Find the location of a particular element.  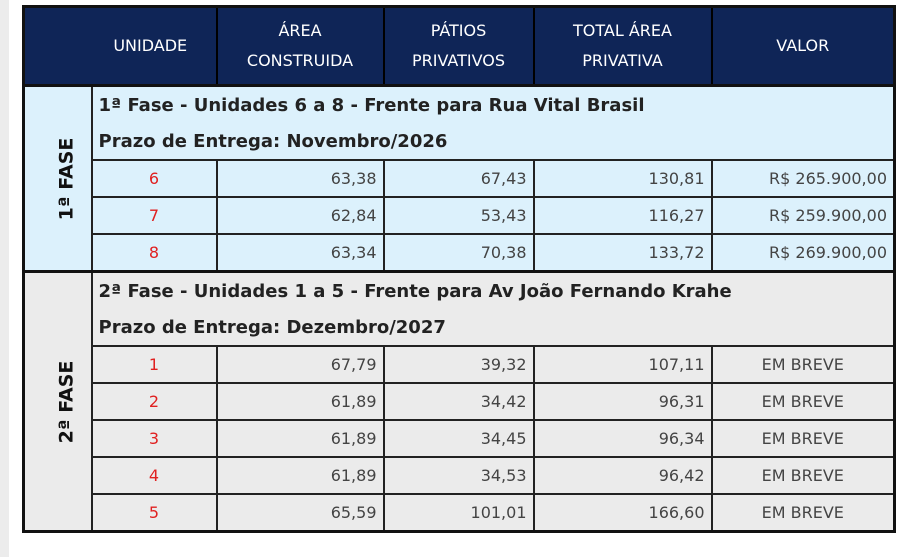

header-unidade: UNIDADE is located at coordinates (120, 46).